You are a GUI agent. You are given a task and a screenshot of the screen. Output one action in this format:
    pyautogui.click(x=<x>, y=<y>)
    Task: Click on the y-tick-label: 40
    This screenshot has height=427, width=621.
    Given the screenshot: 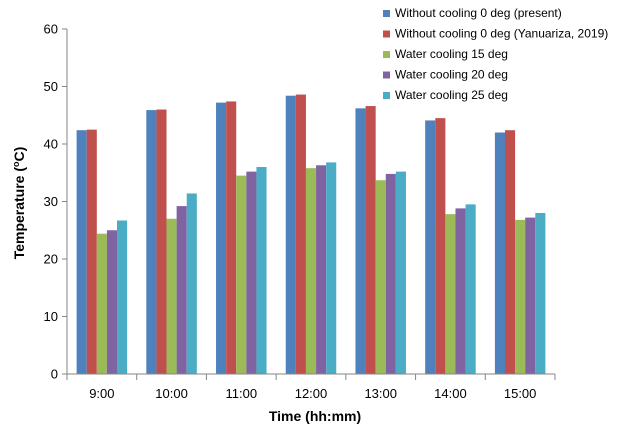 What is the action you would take?
    pyautogui.click(x=51, y=144)
    